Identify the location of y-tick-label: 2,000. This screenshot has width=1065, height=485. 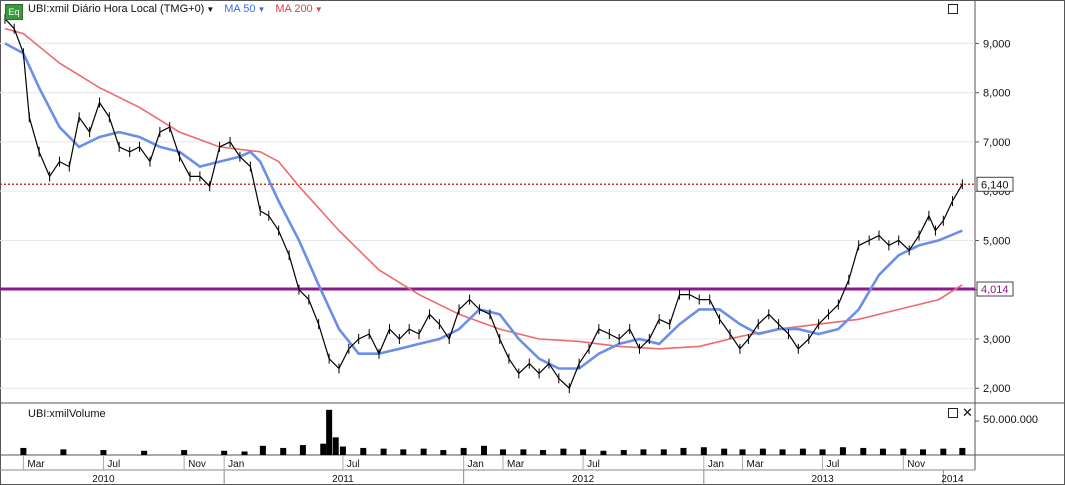
(997, 389).